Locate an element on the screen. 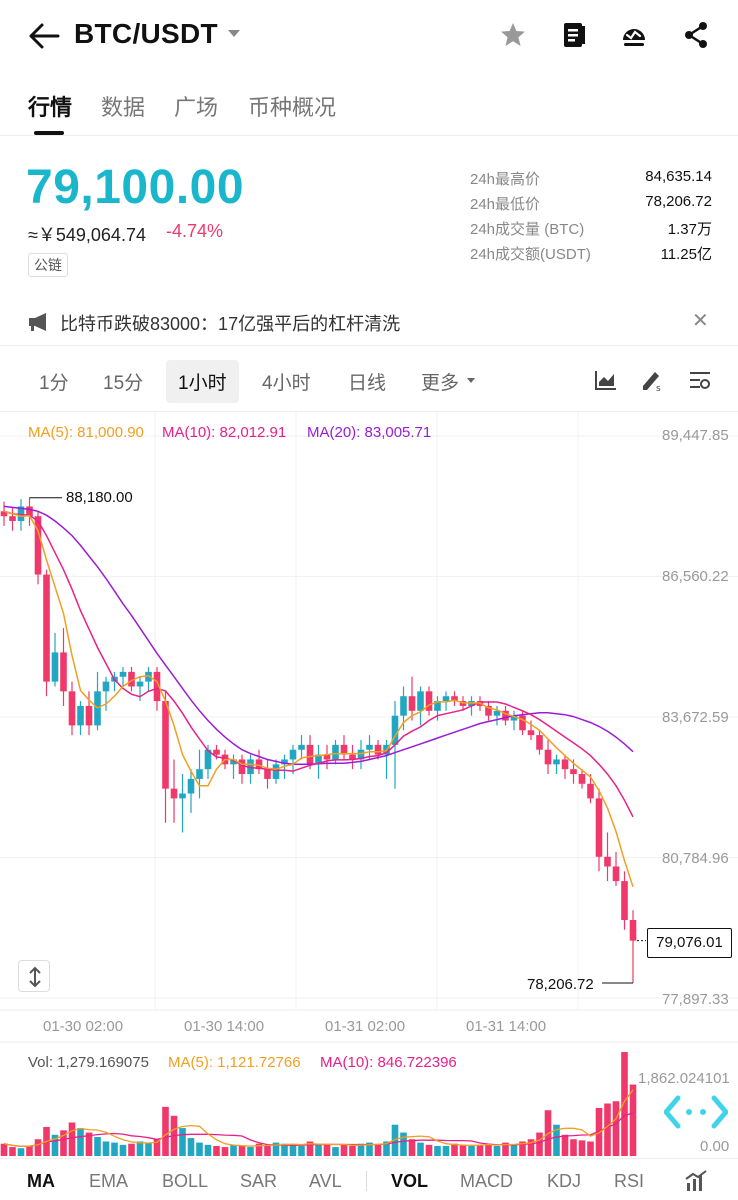  indicator-avl: AVL is located at coordinates (325, 1181).